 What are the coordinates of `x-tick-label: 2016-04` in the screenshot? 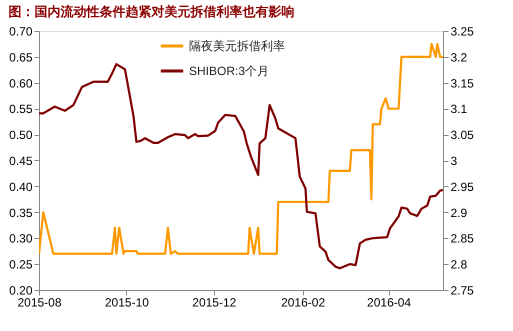 It's located at (389, 303).